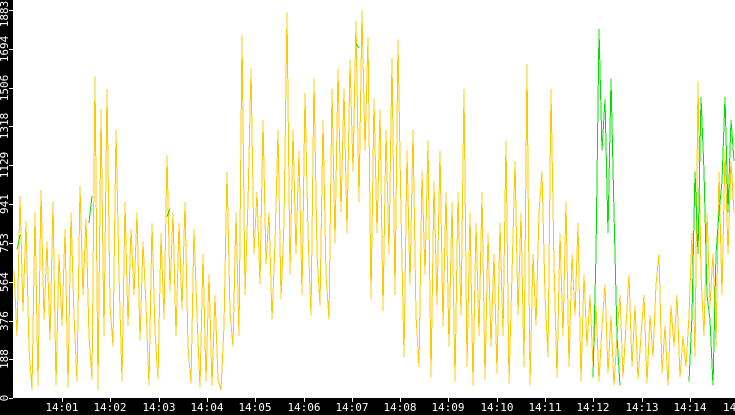  What do you see at coordinates (5, 14) in the screenshot?
I see `y-tick-label: 1883` at bounding box center [5, 14].